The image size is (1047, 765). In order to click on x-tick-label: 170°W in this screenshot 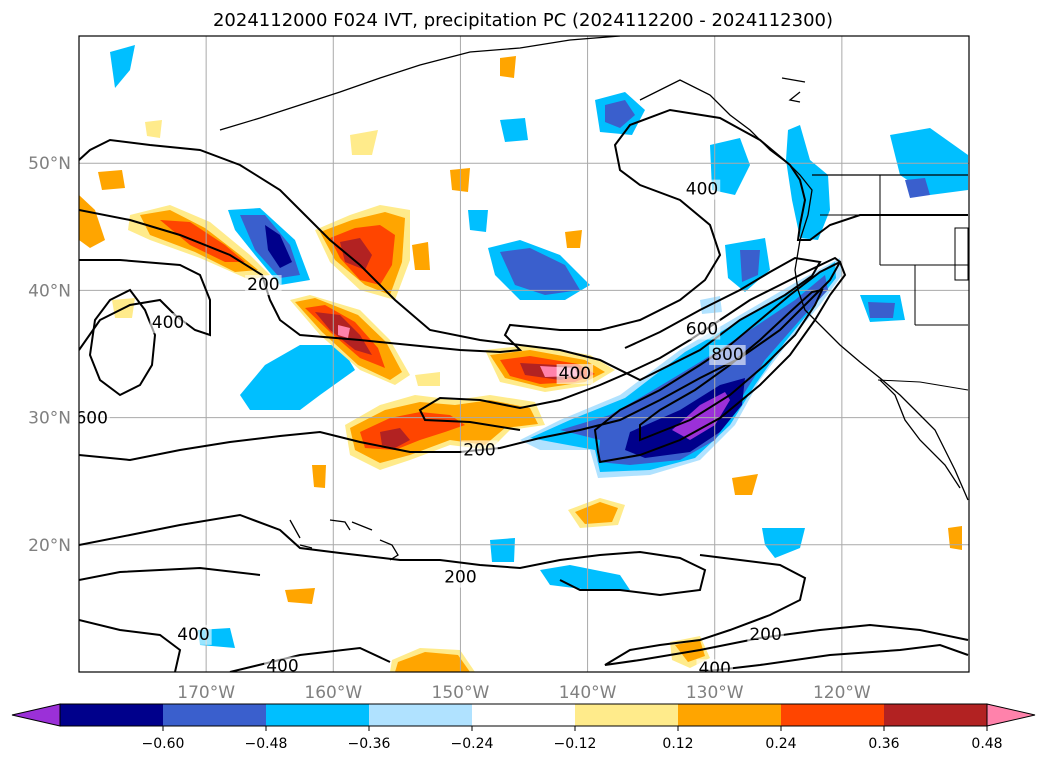, I will do `click(206, 693)`.